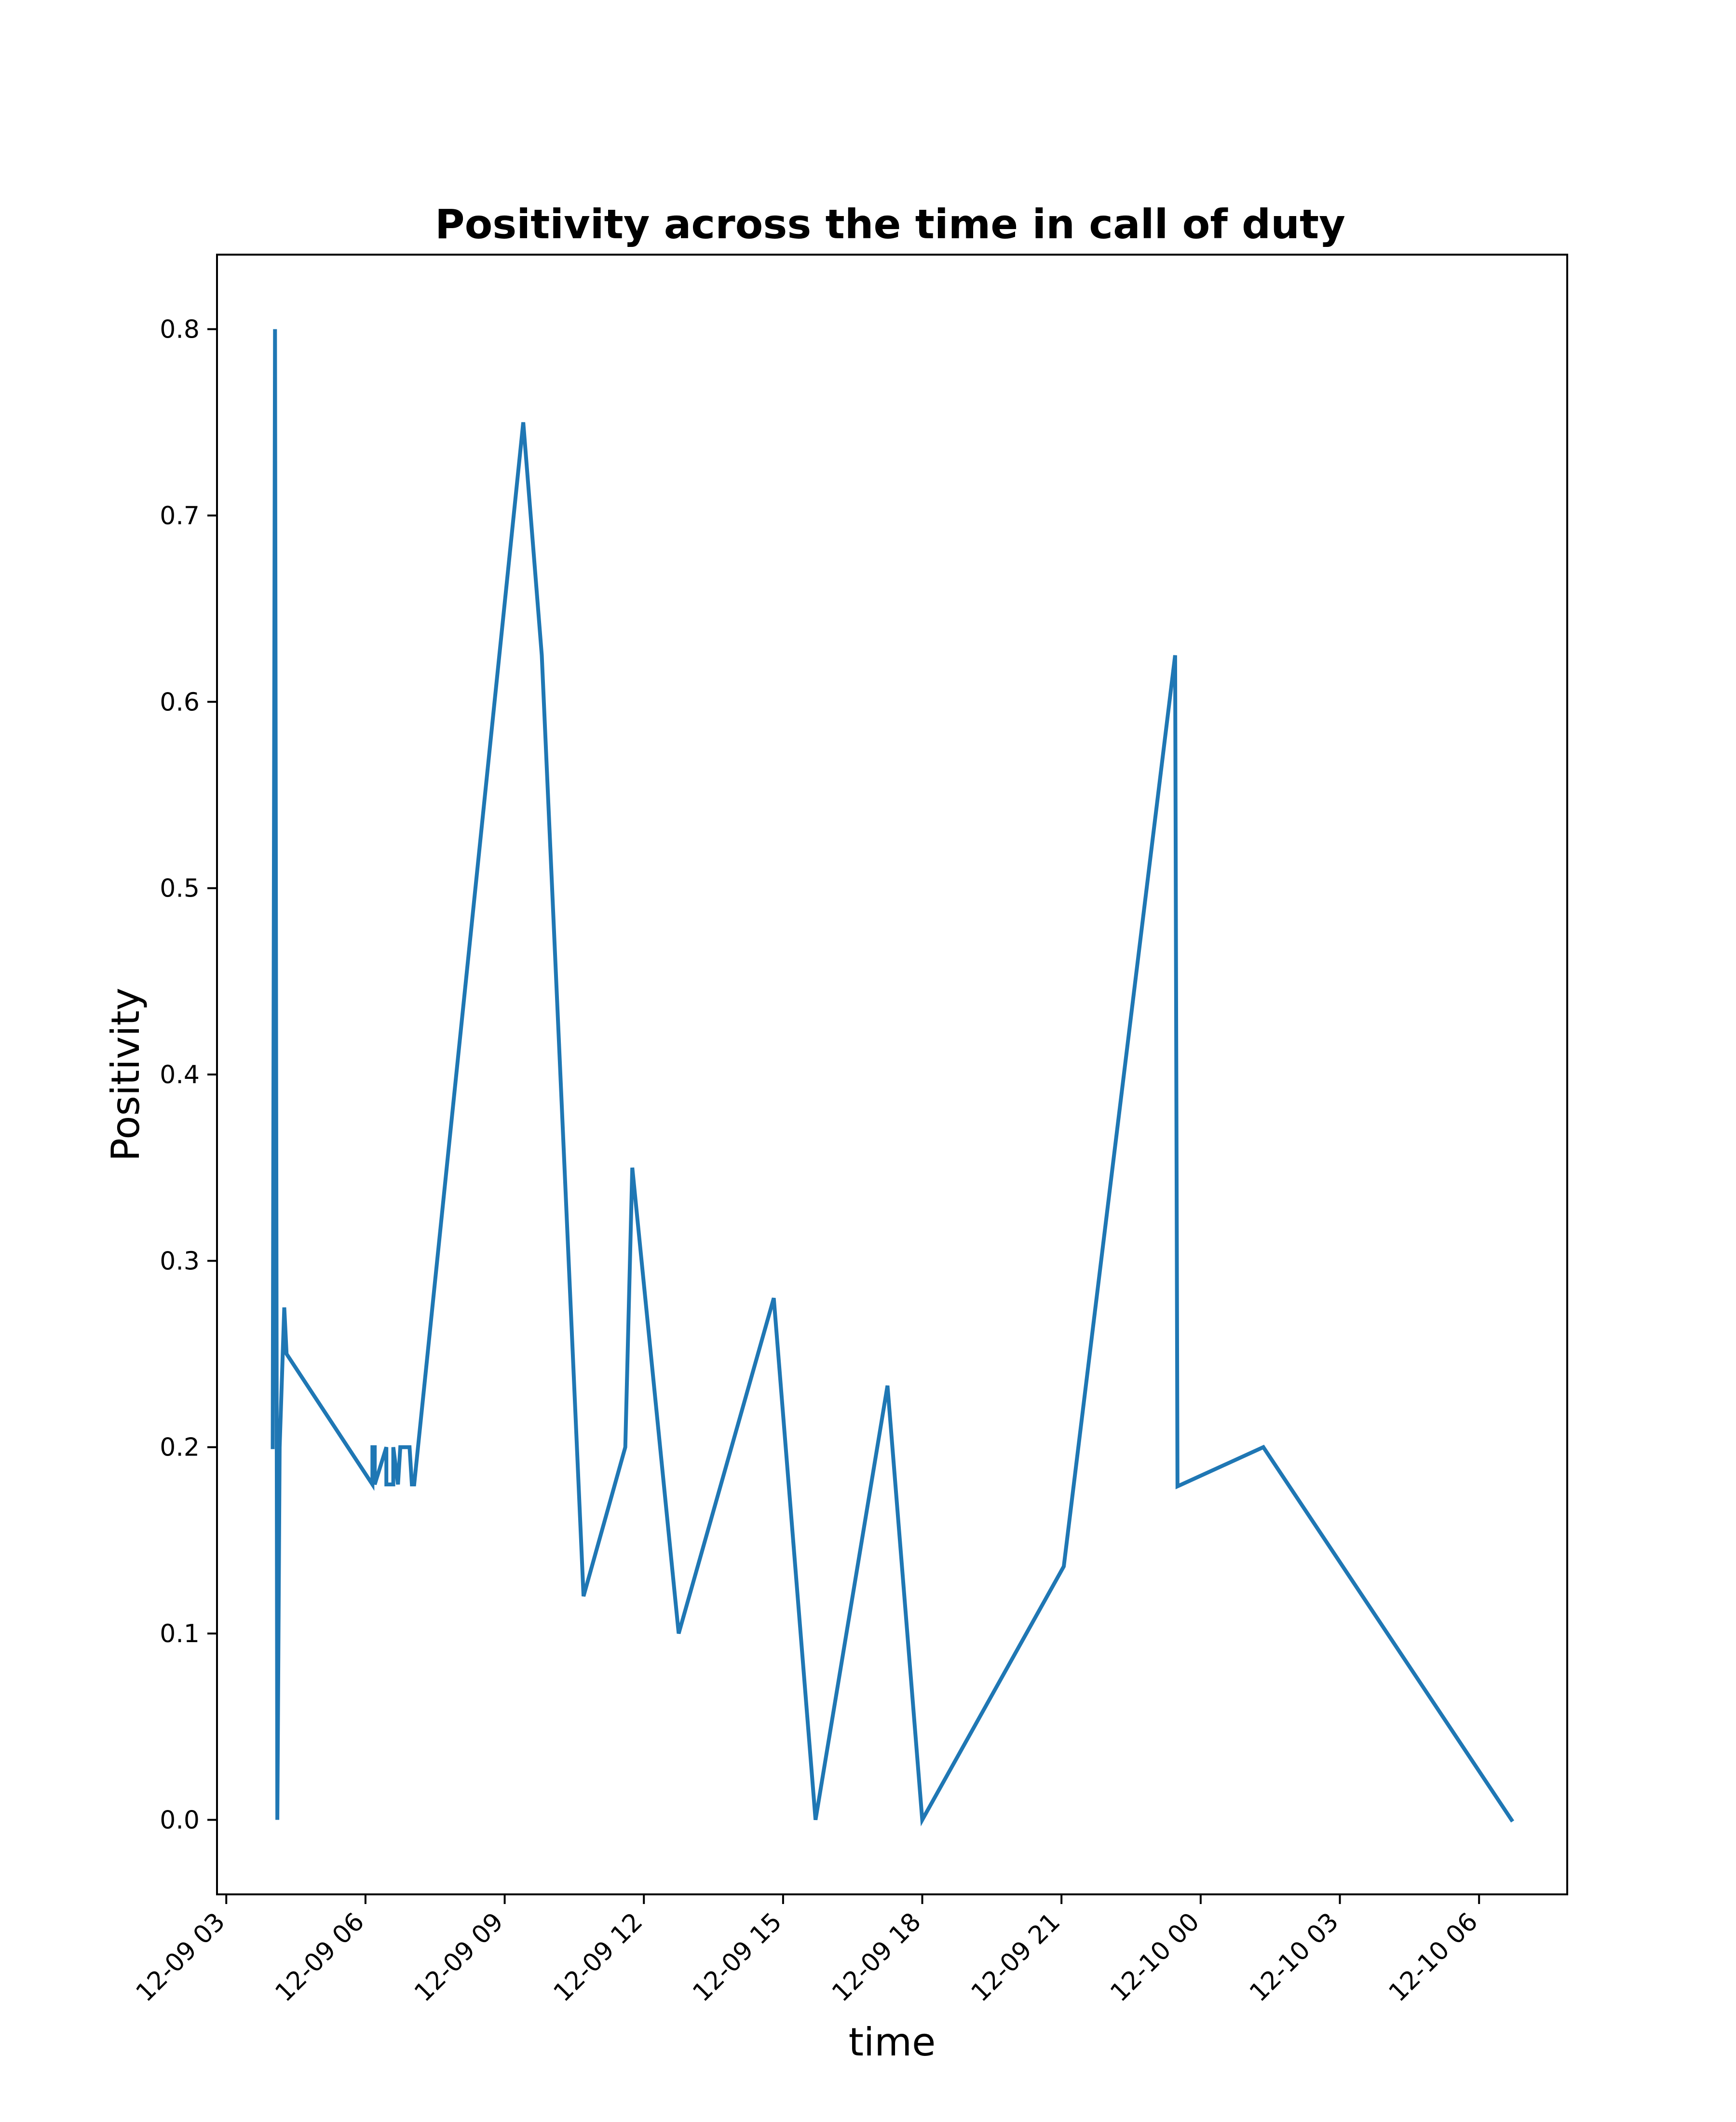 The width and height of the screenshot is (1736, 2122). Describe the element at coordinates (180, 1821) in the screenshot. I see `y-tick-label: 0.0` at that location.